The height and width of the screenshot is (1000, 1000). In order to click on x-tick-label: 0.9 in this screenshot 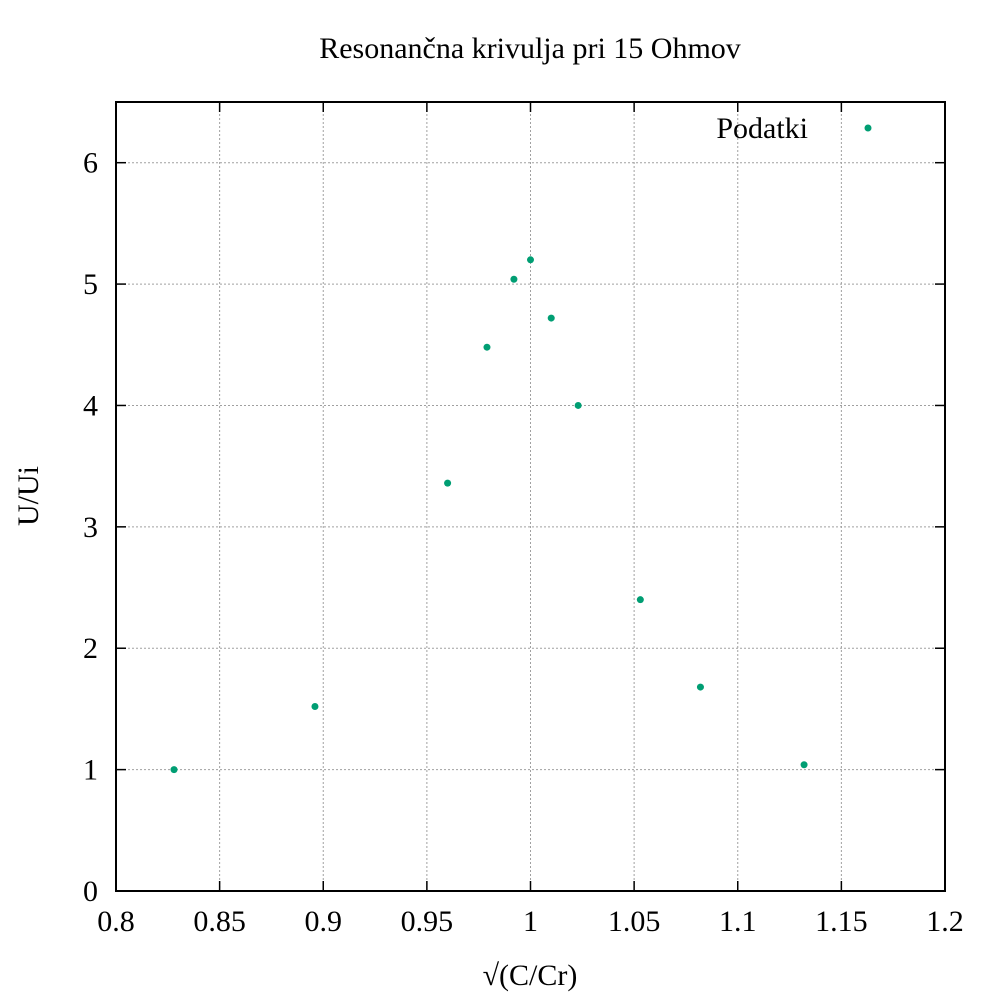, I will do `click(324, 921)`.